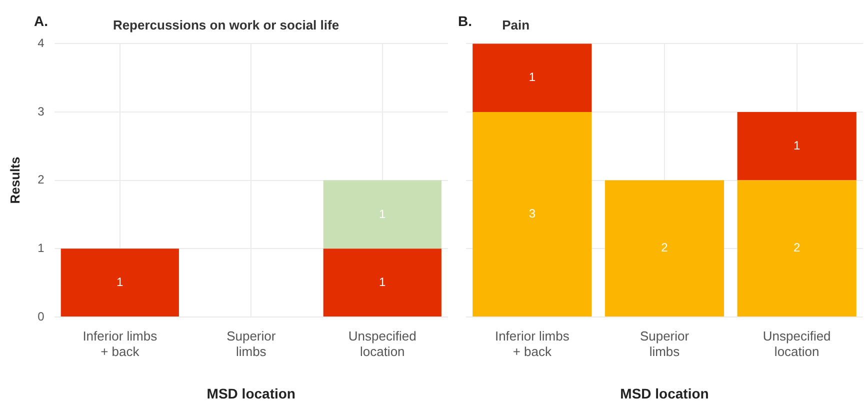 This screenshot has width=867, height=409. What do you see at coordinates (41, 316) in the screenshot?
I see `y-tick-label: 0` at bounding box center [41, 316].